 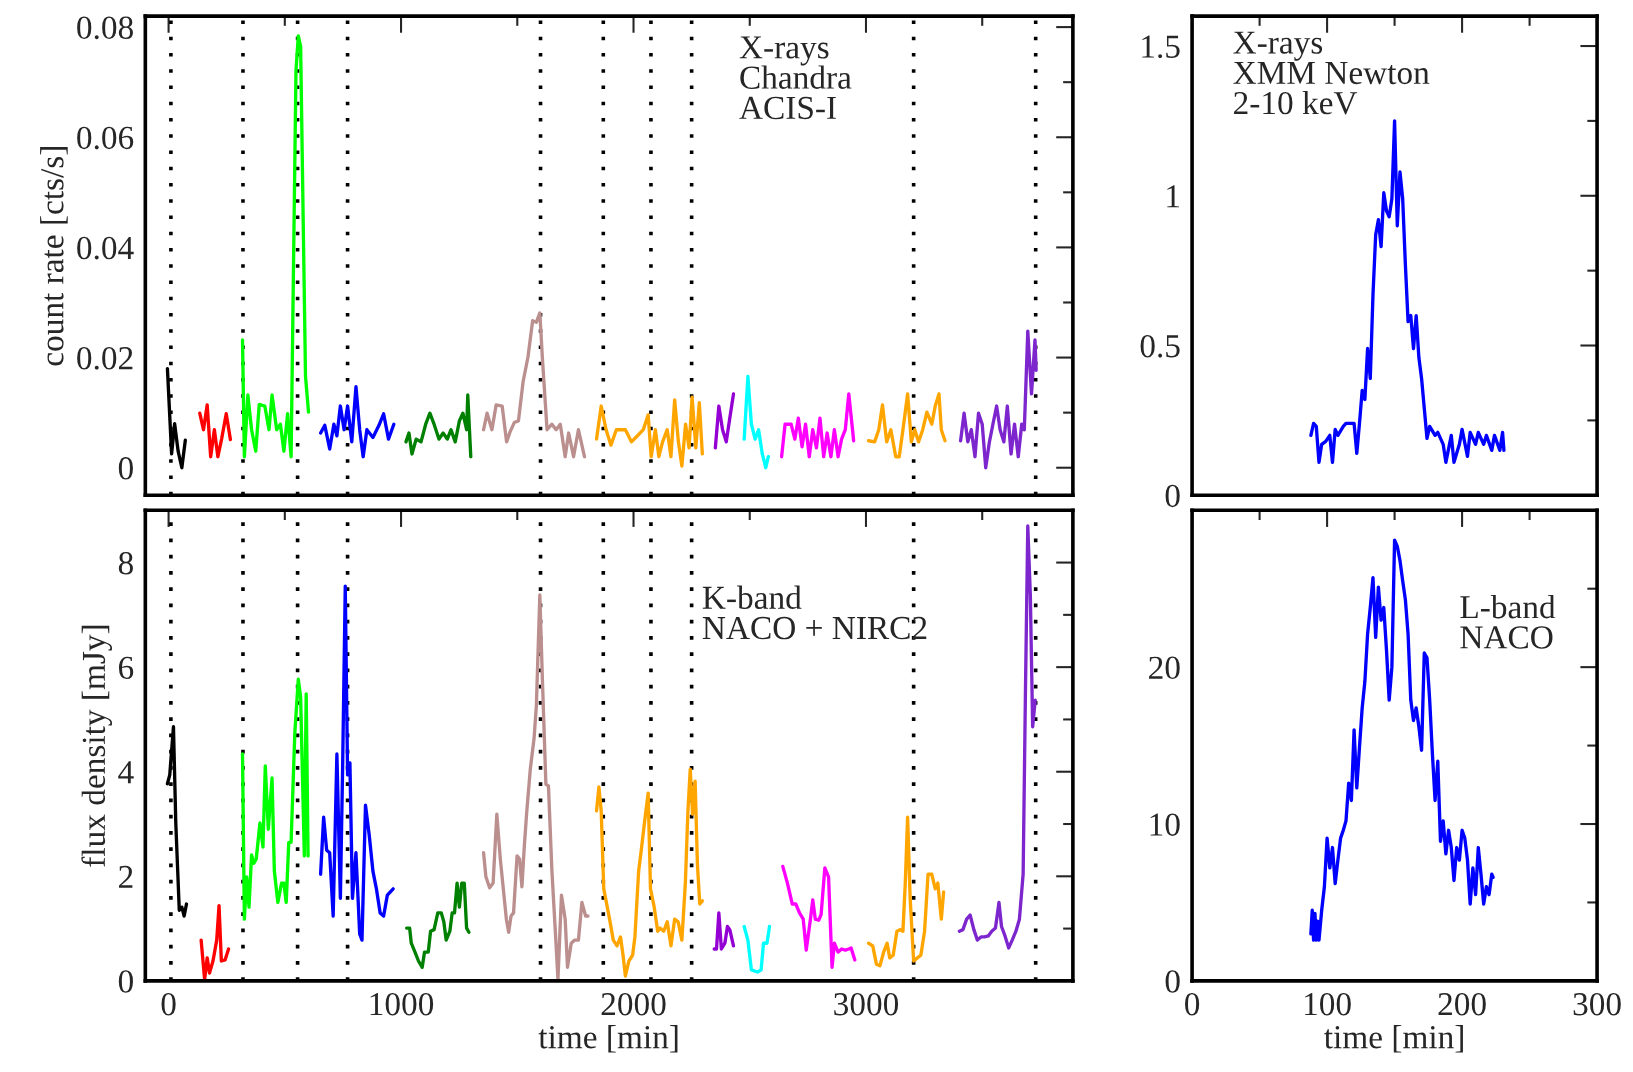 I want to click on y-axis-title: flux density [mJy], so click(x=96, y=746).